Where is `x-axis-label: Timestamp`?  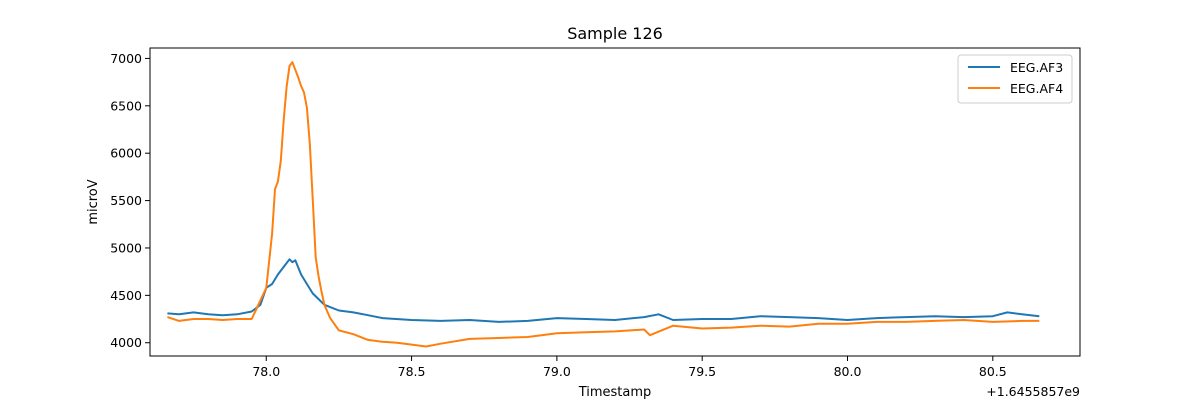 x-axis-label: Timestamp is located at coordinates (615, 392).